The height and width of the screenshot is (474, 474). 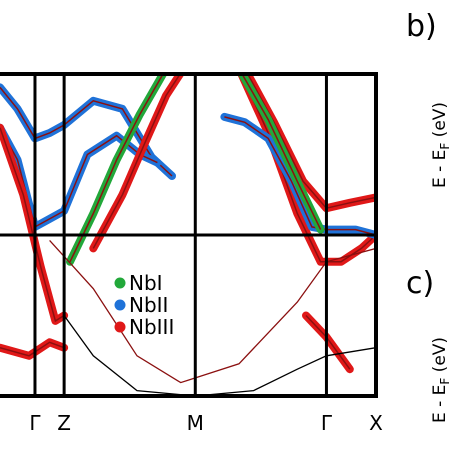 What do you see at coordinates (445, 146) in the screenshot?
I see `y-axis-label-b-sub: F` at bounding box center [445, 146].